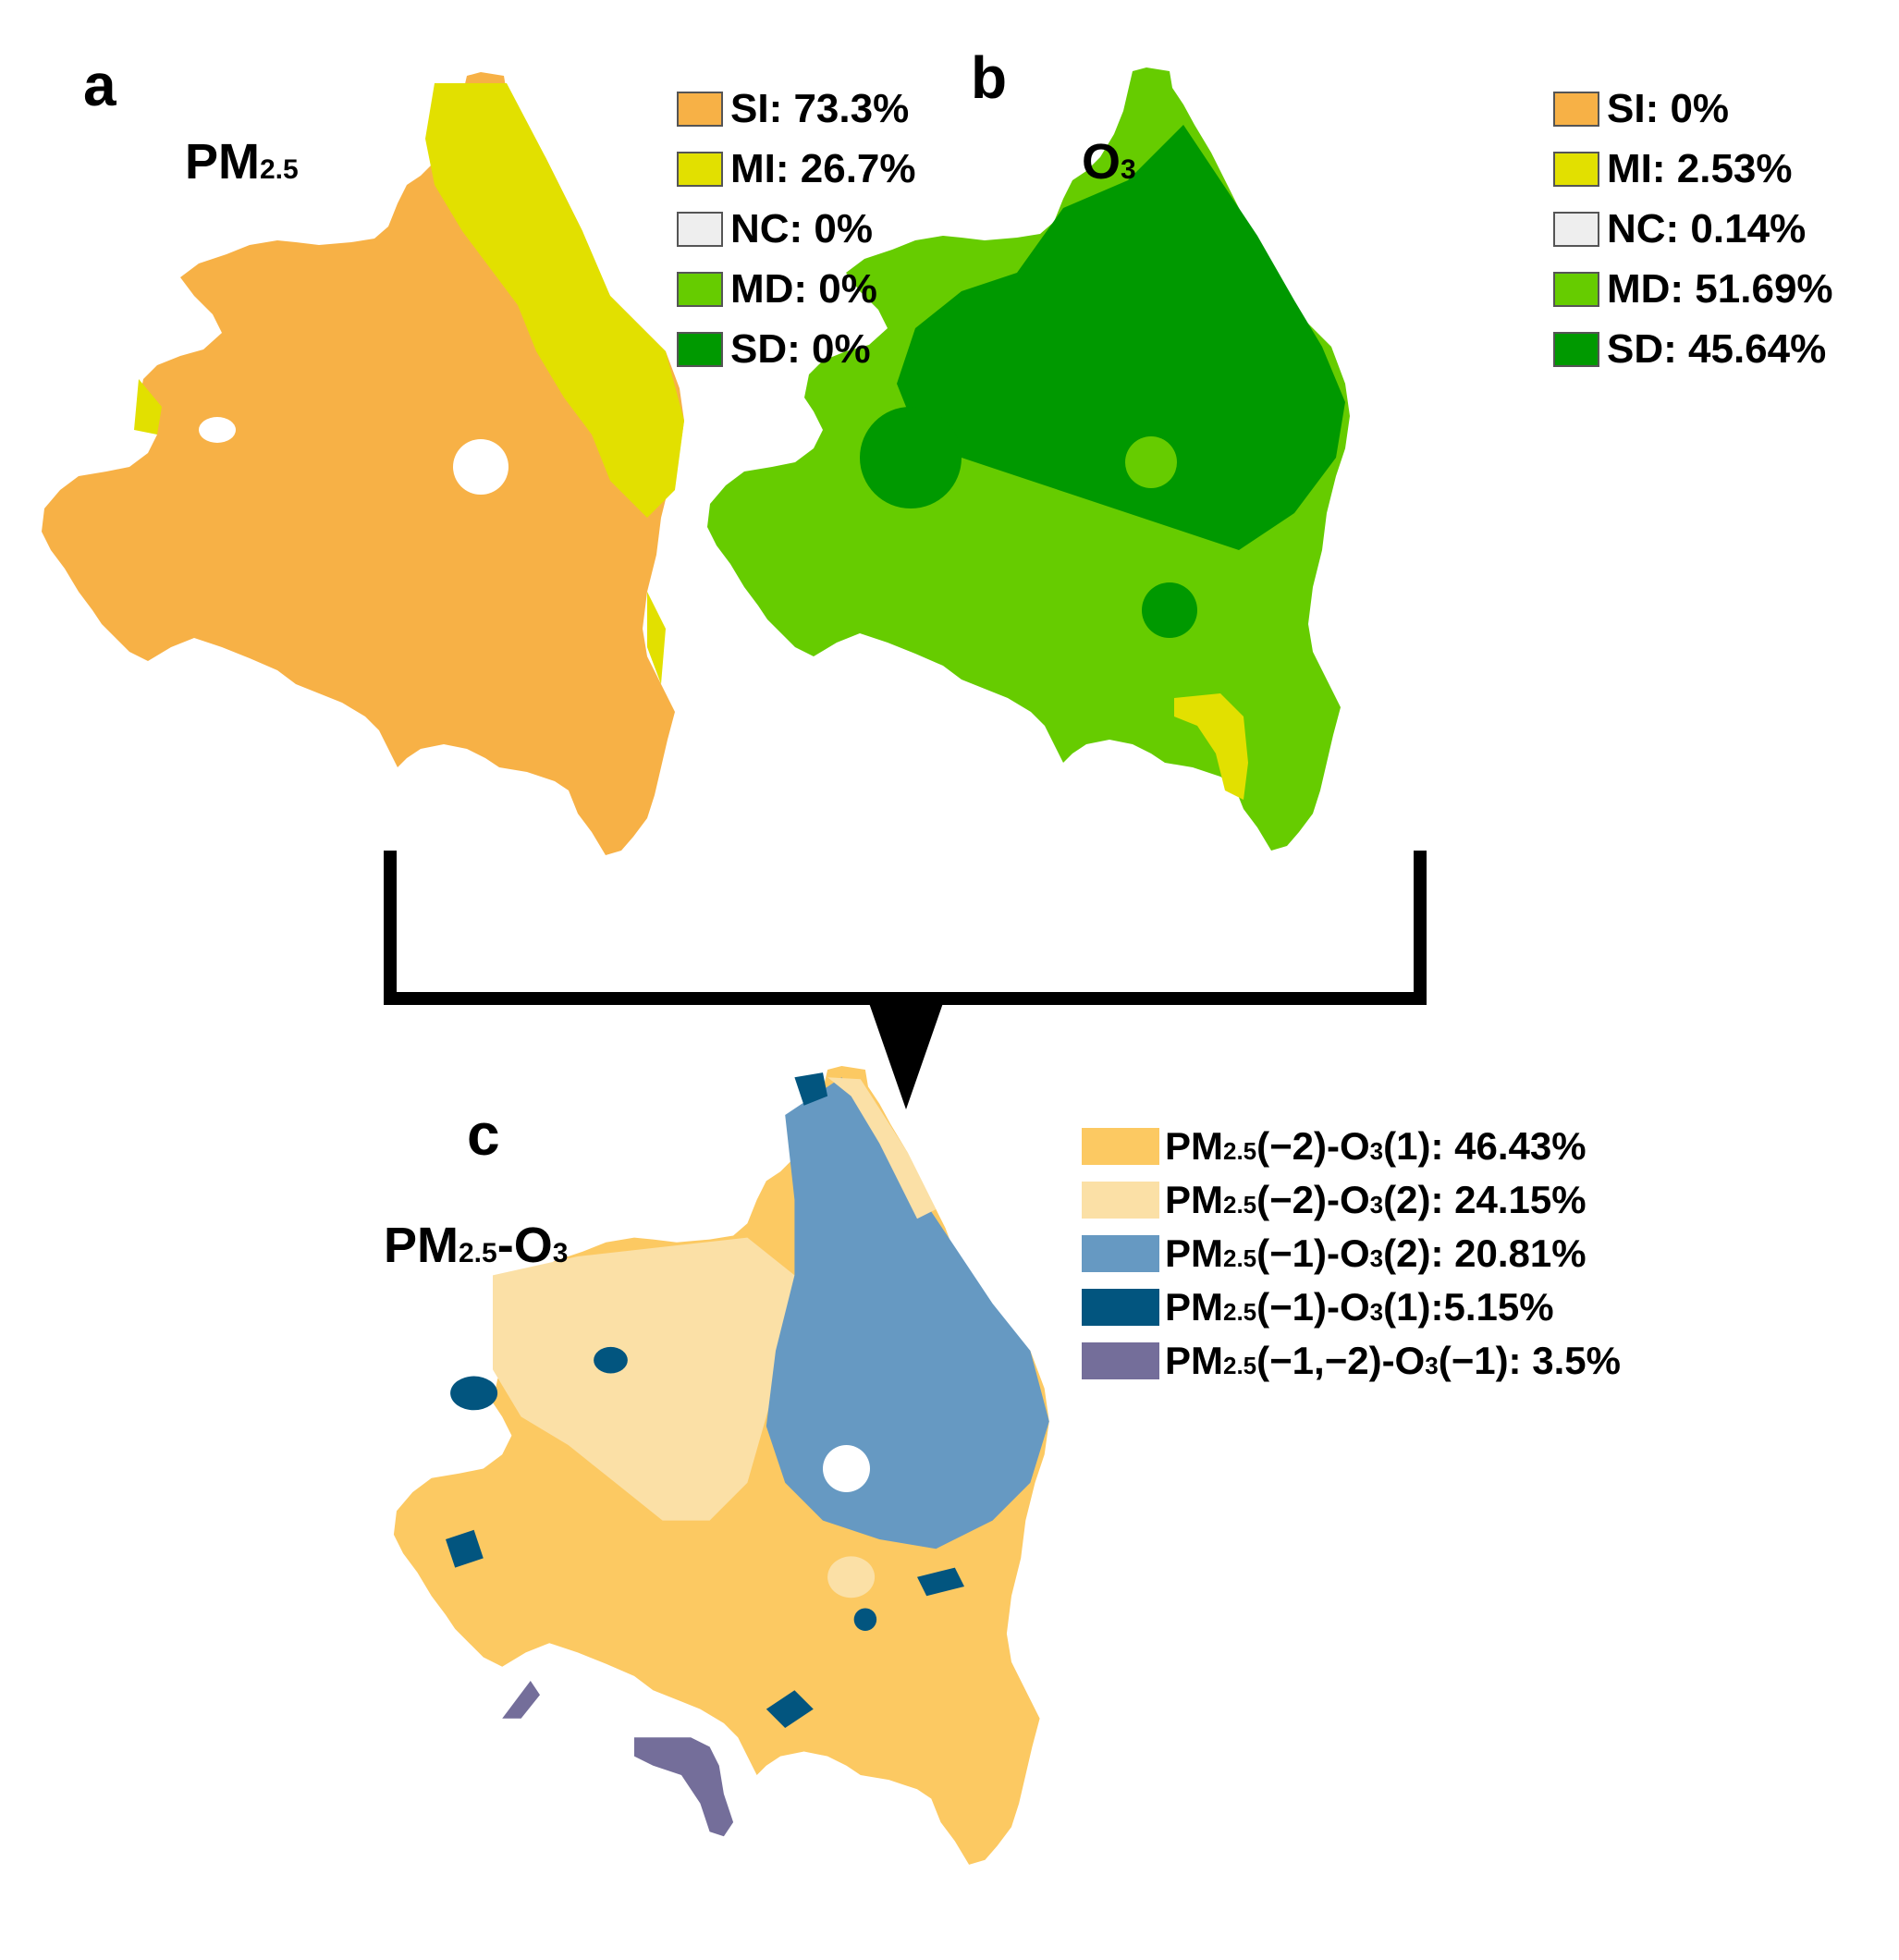  Describe the element at coordinates (906, 980) in the screenshot. I see `merge-connector` at that location.